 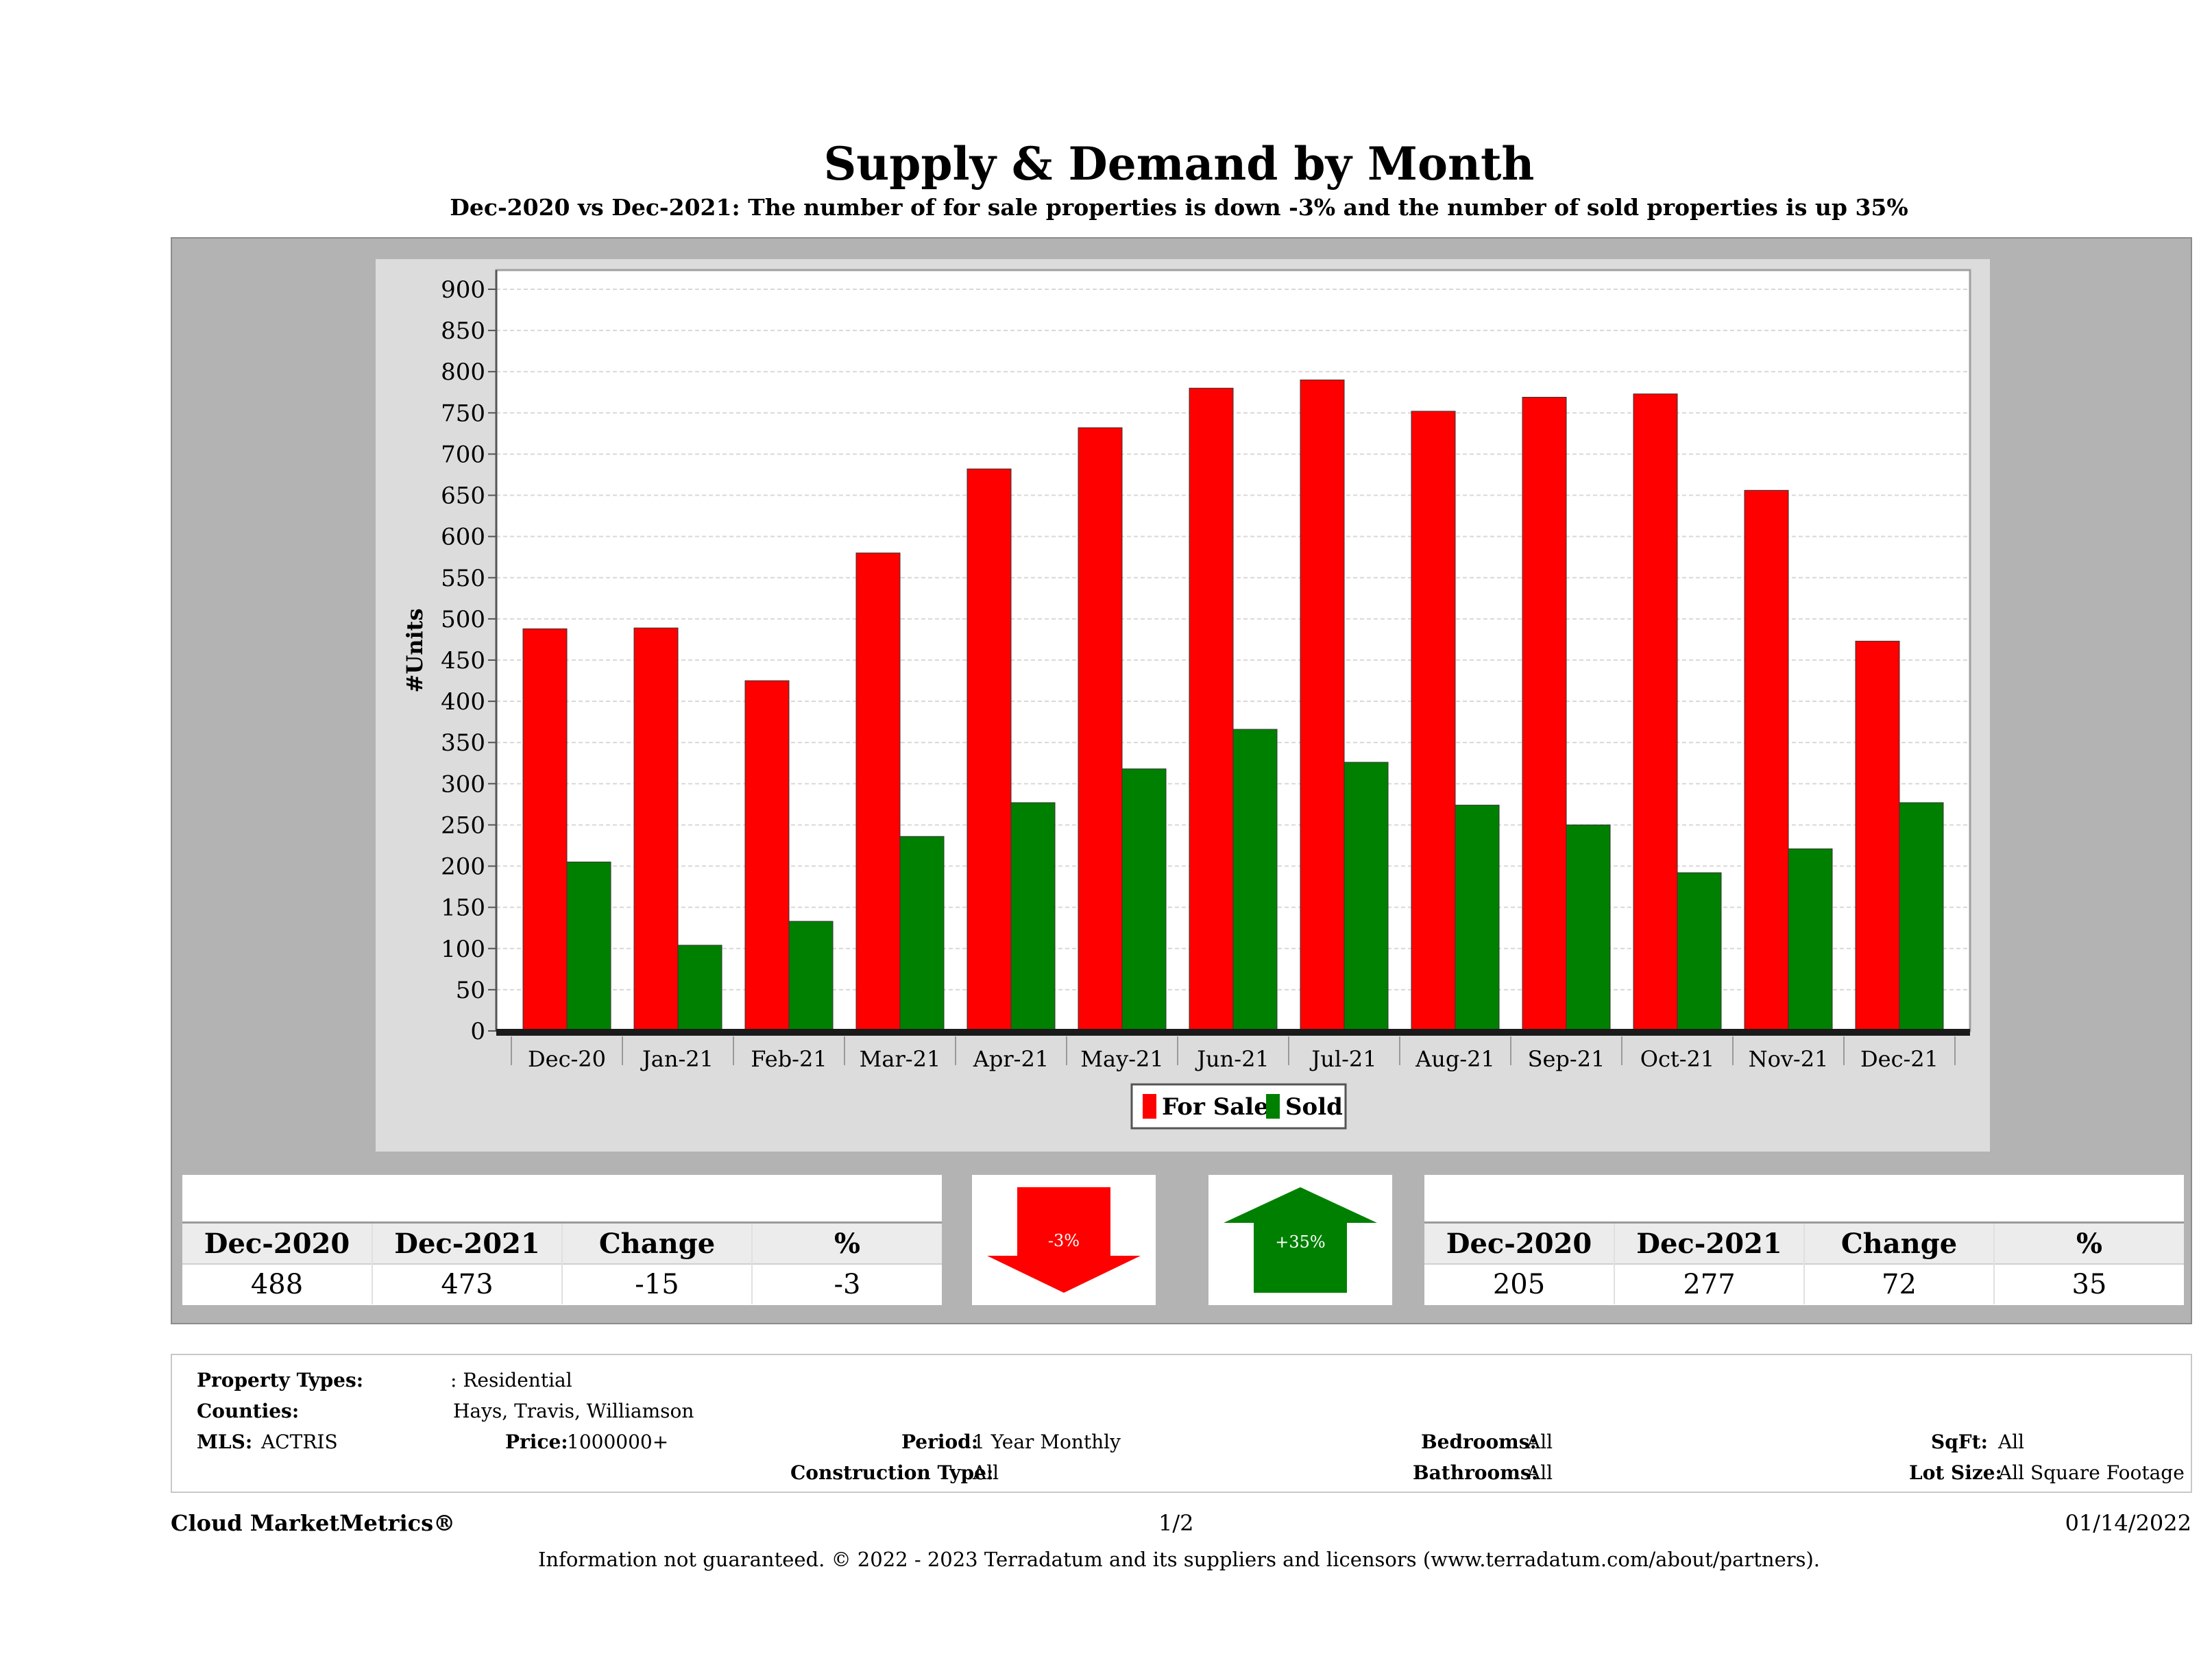 I want to click on y-tick-label: 650, so click(x=463, y=496).